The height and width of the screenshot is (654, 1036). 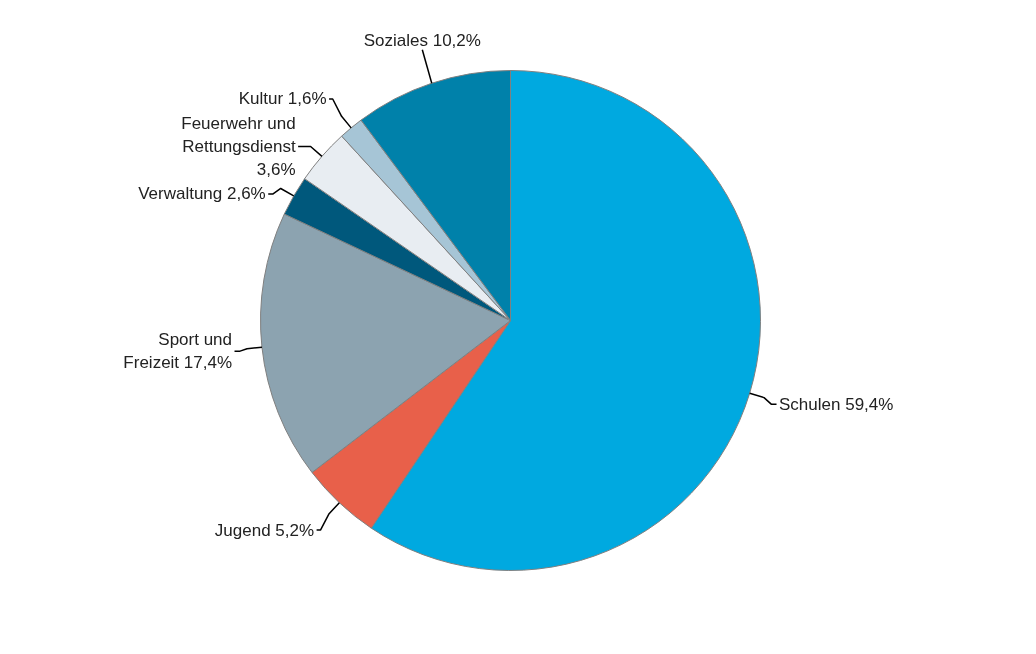 What do you see at coordinates (202, 194) in the screenshot?
I see `slice-label: Verwaltung 2,6%` at bounding box center [202, 194].